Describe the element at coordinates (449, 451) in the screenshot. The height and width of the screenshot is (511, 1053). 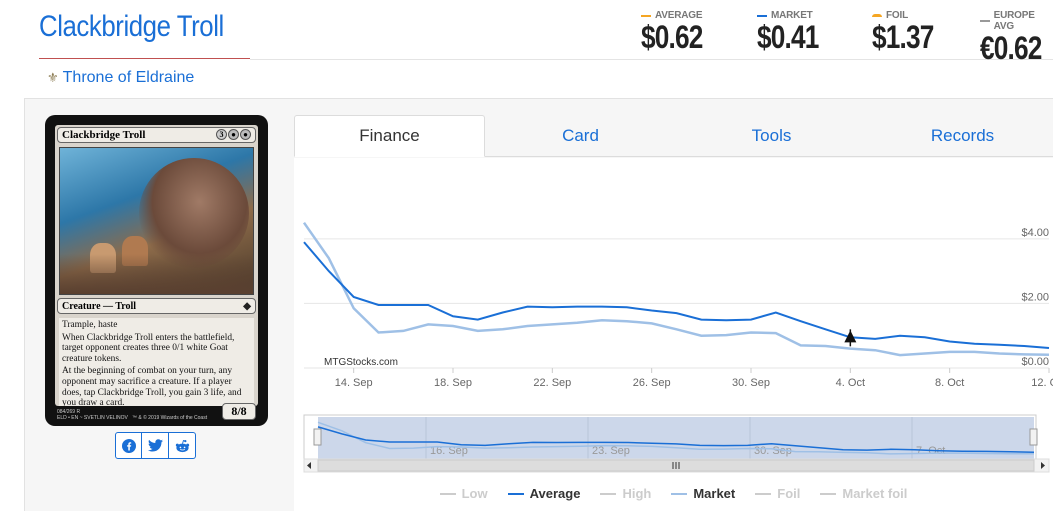
I see `navigator-label: 16. Sep` at that location.